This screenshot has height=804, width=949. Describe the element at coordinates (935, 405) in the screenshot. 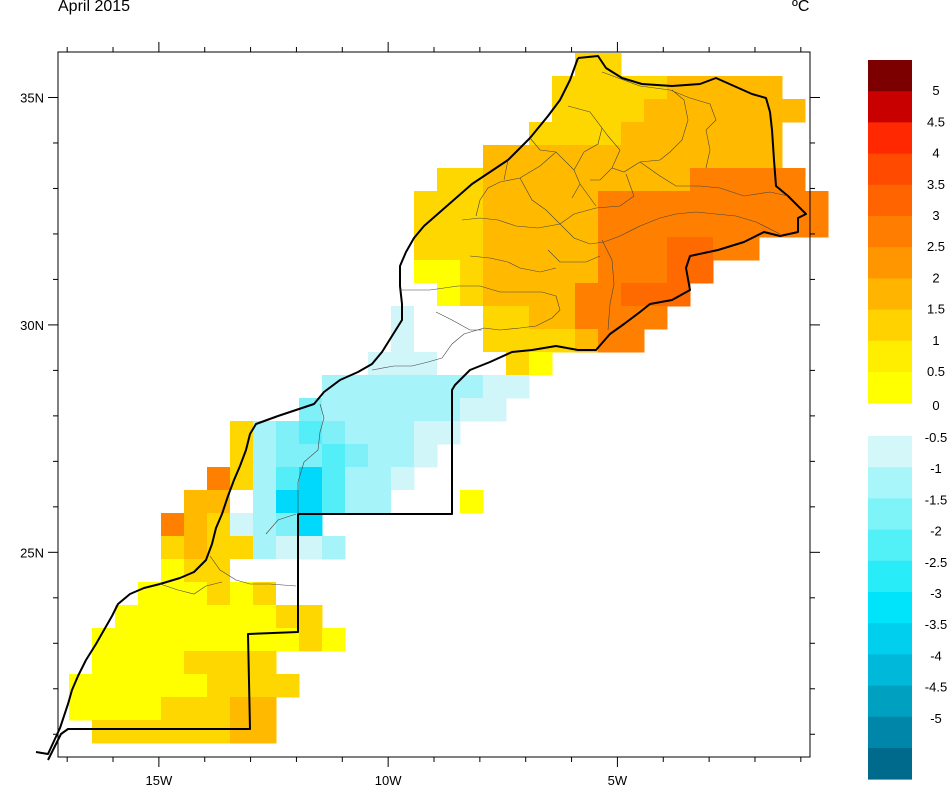

I see `colorbar-zero-label: 0` at that location.